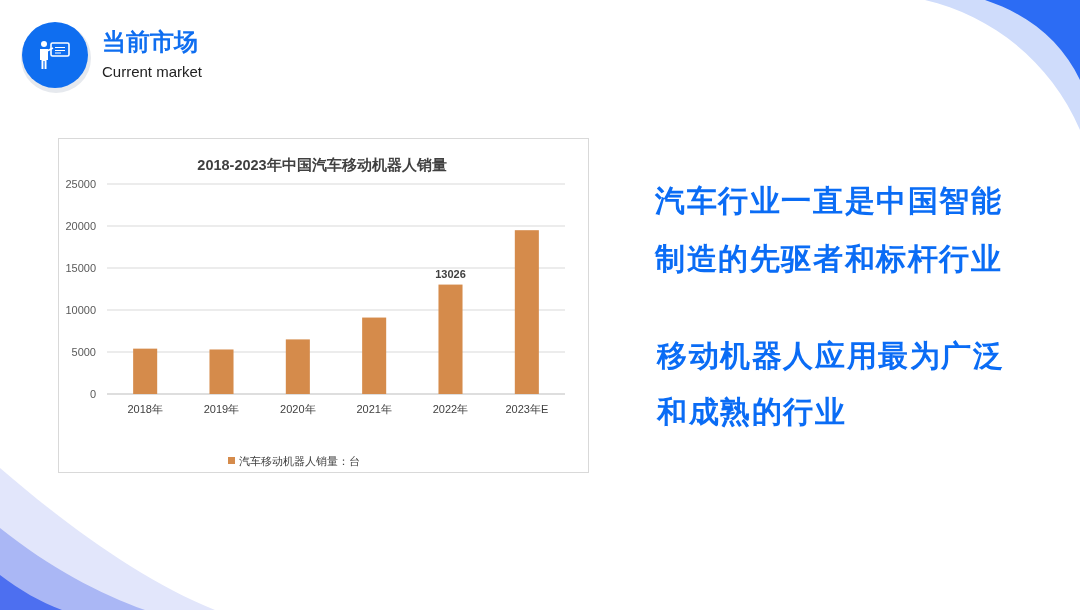 This screenshot has width=1080, height=610. I want to click on x-tick-label: 2022年, so click(450, 409).